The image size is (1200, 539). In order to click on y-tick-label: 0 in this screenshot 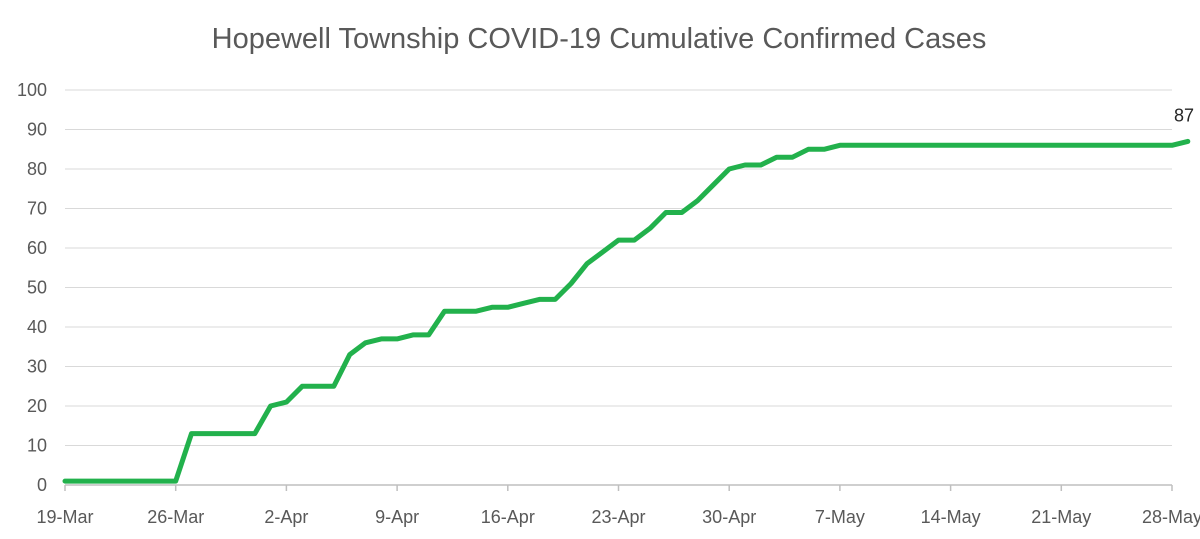, I will do `click(42, 485)`.